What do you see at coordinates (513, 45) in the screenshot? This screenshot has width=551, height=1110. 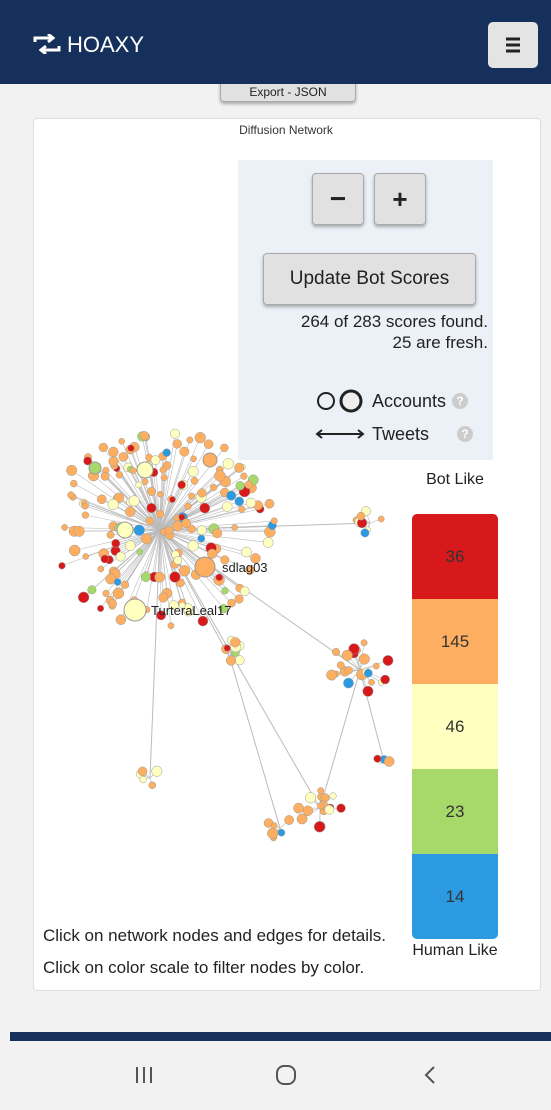 I see `menu-button` at bounding box center [513, 45].